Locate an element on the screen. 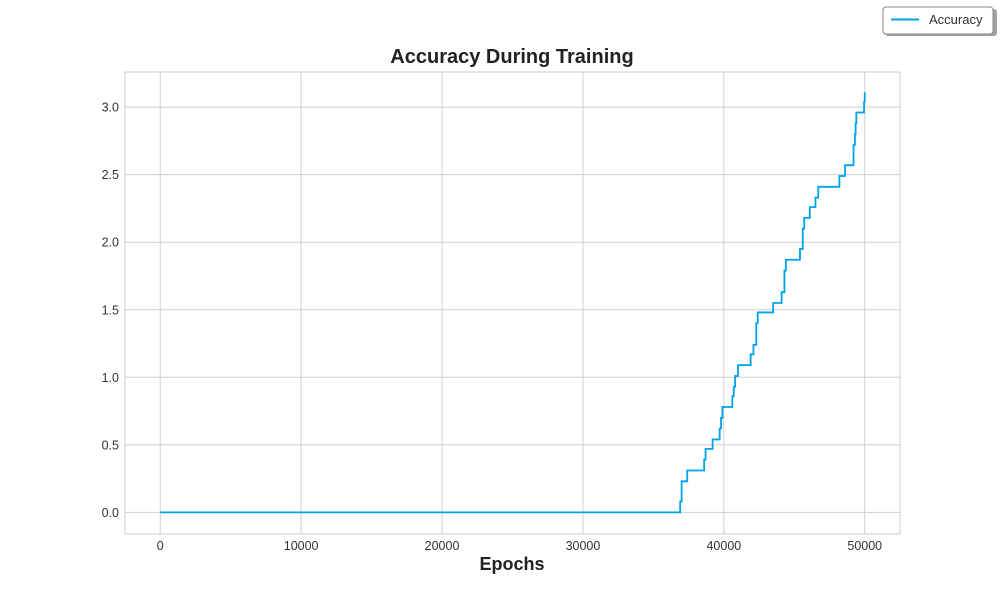 The image size is (1000, 600). x-tick-label: 40000 is located at coordinates (723, 546).